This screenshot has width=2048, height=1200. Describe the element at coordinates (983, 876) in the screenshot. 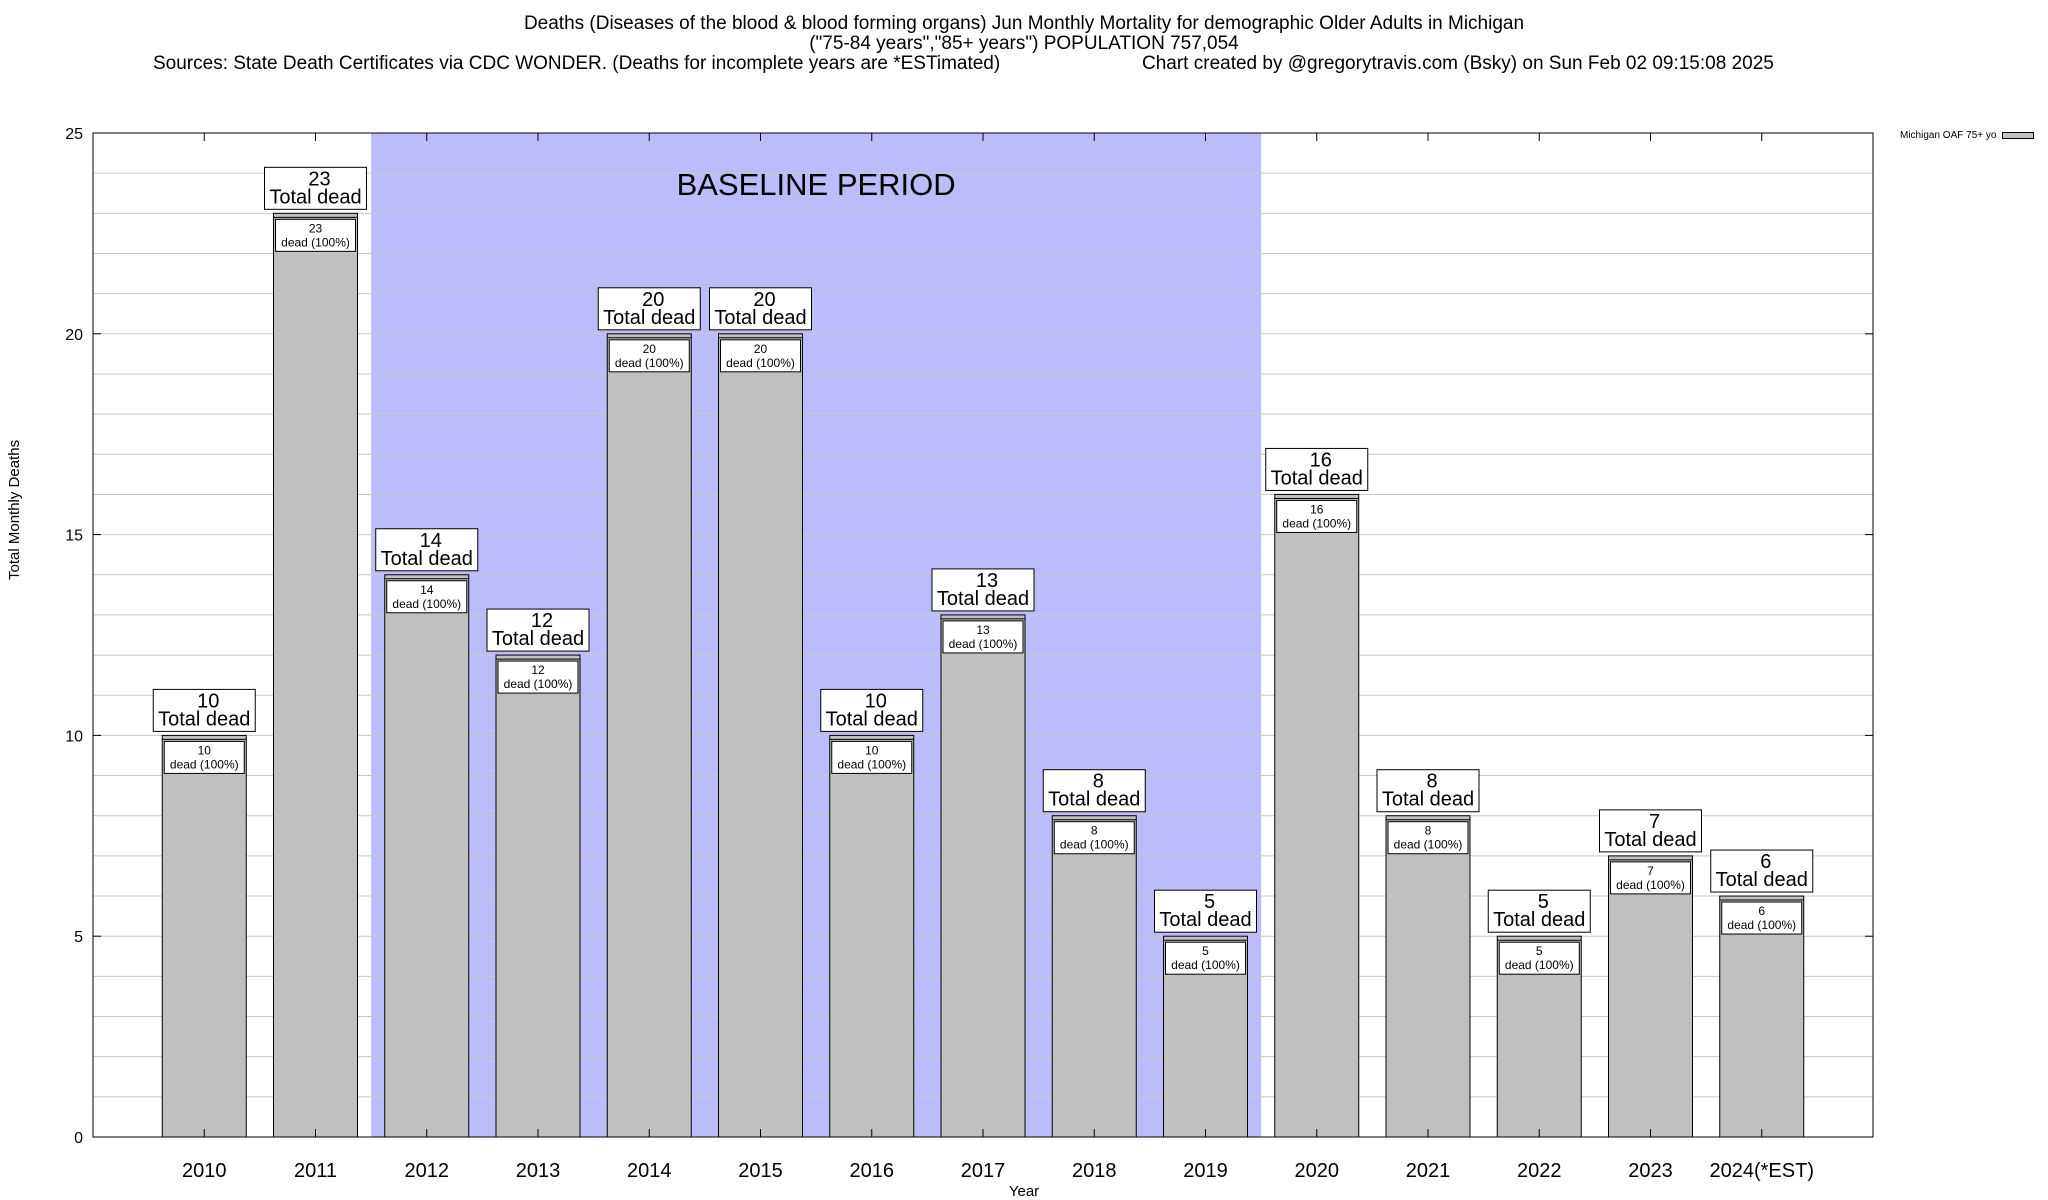

I see `bar-2017` at that location.